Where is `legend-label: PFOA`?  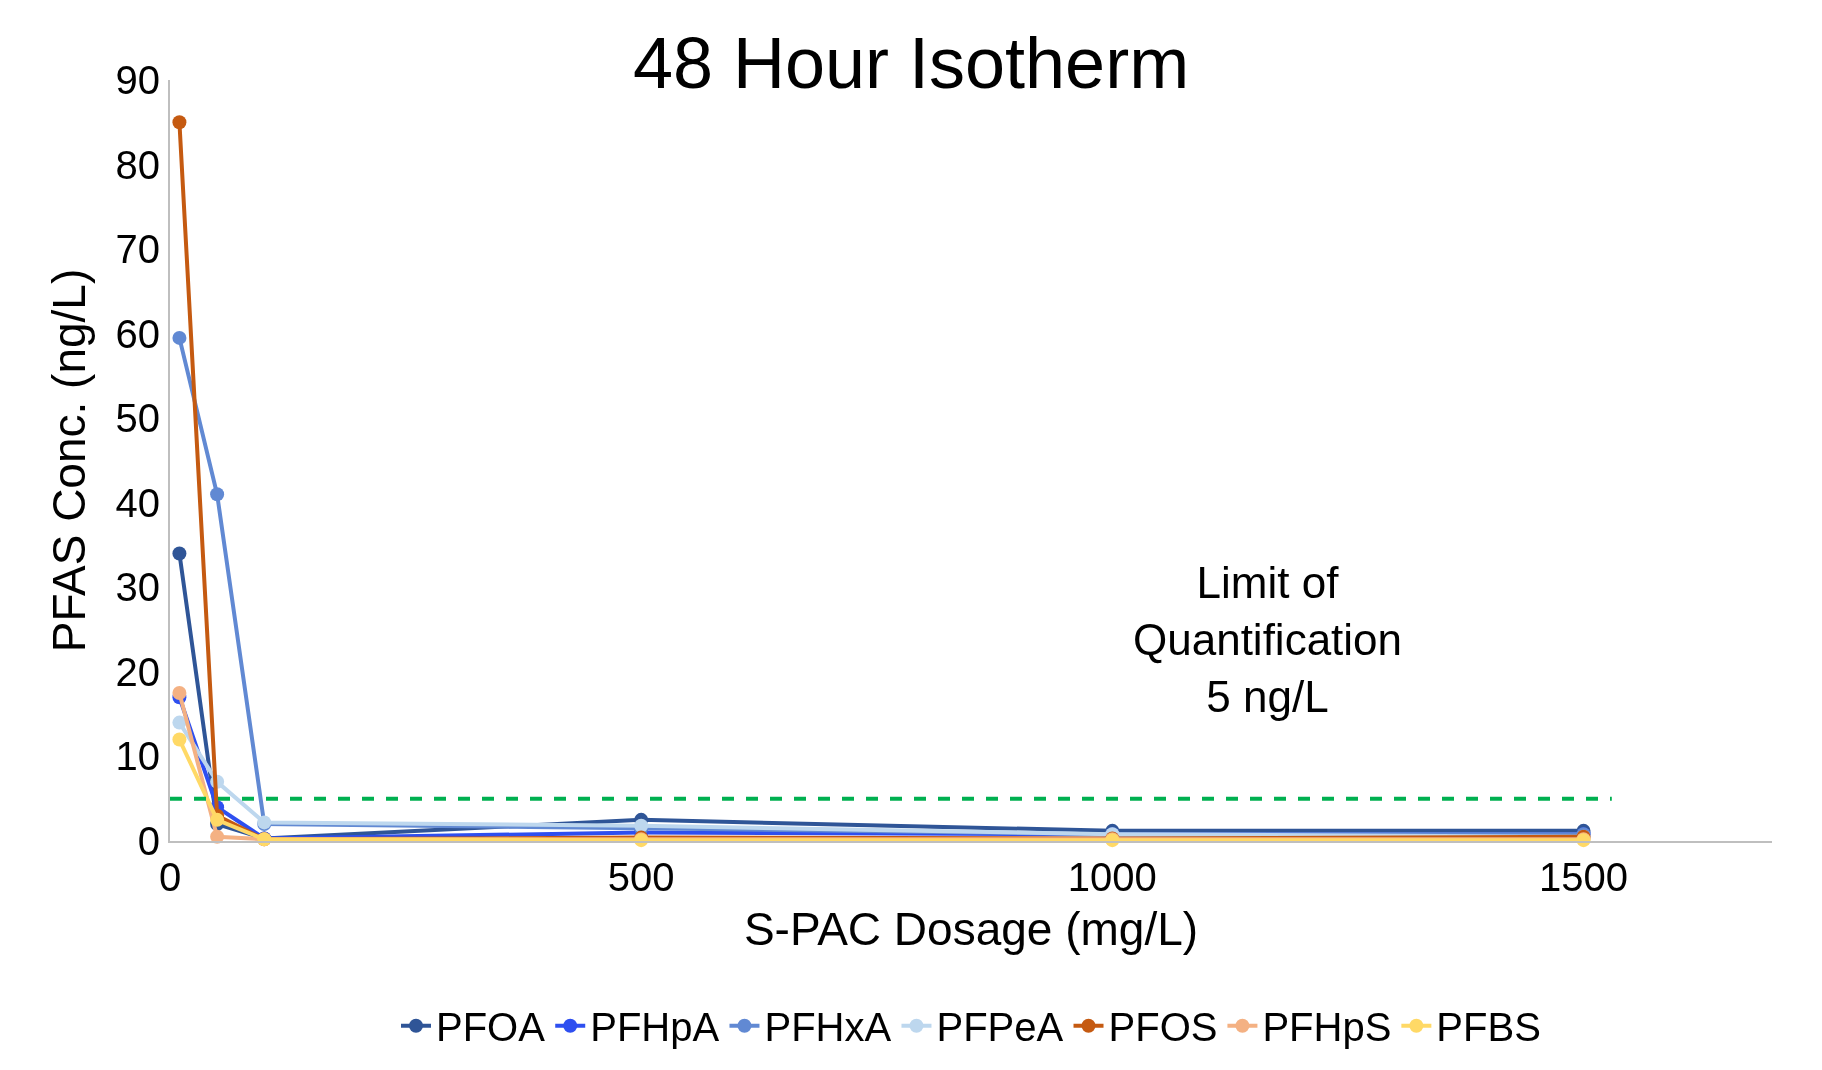
legend-label: PFOA is located at coordinates (491, 1027).